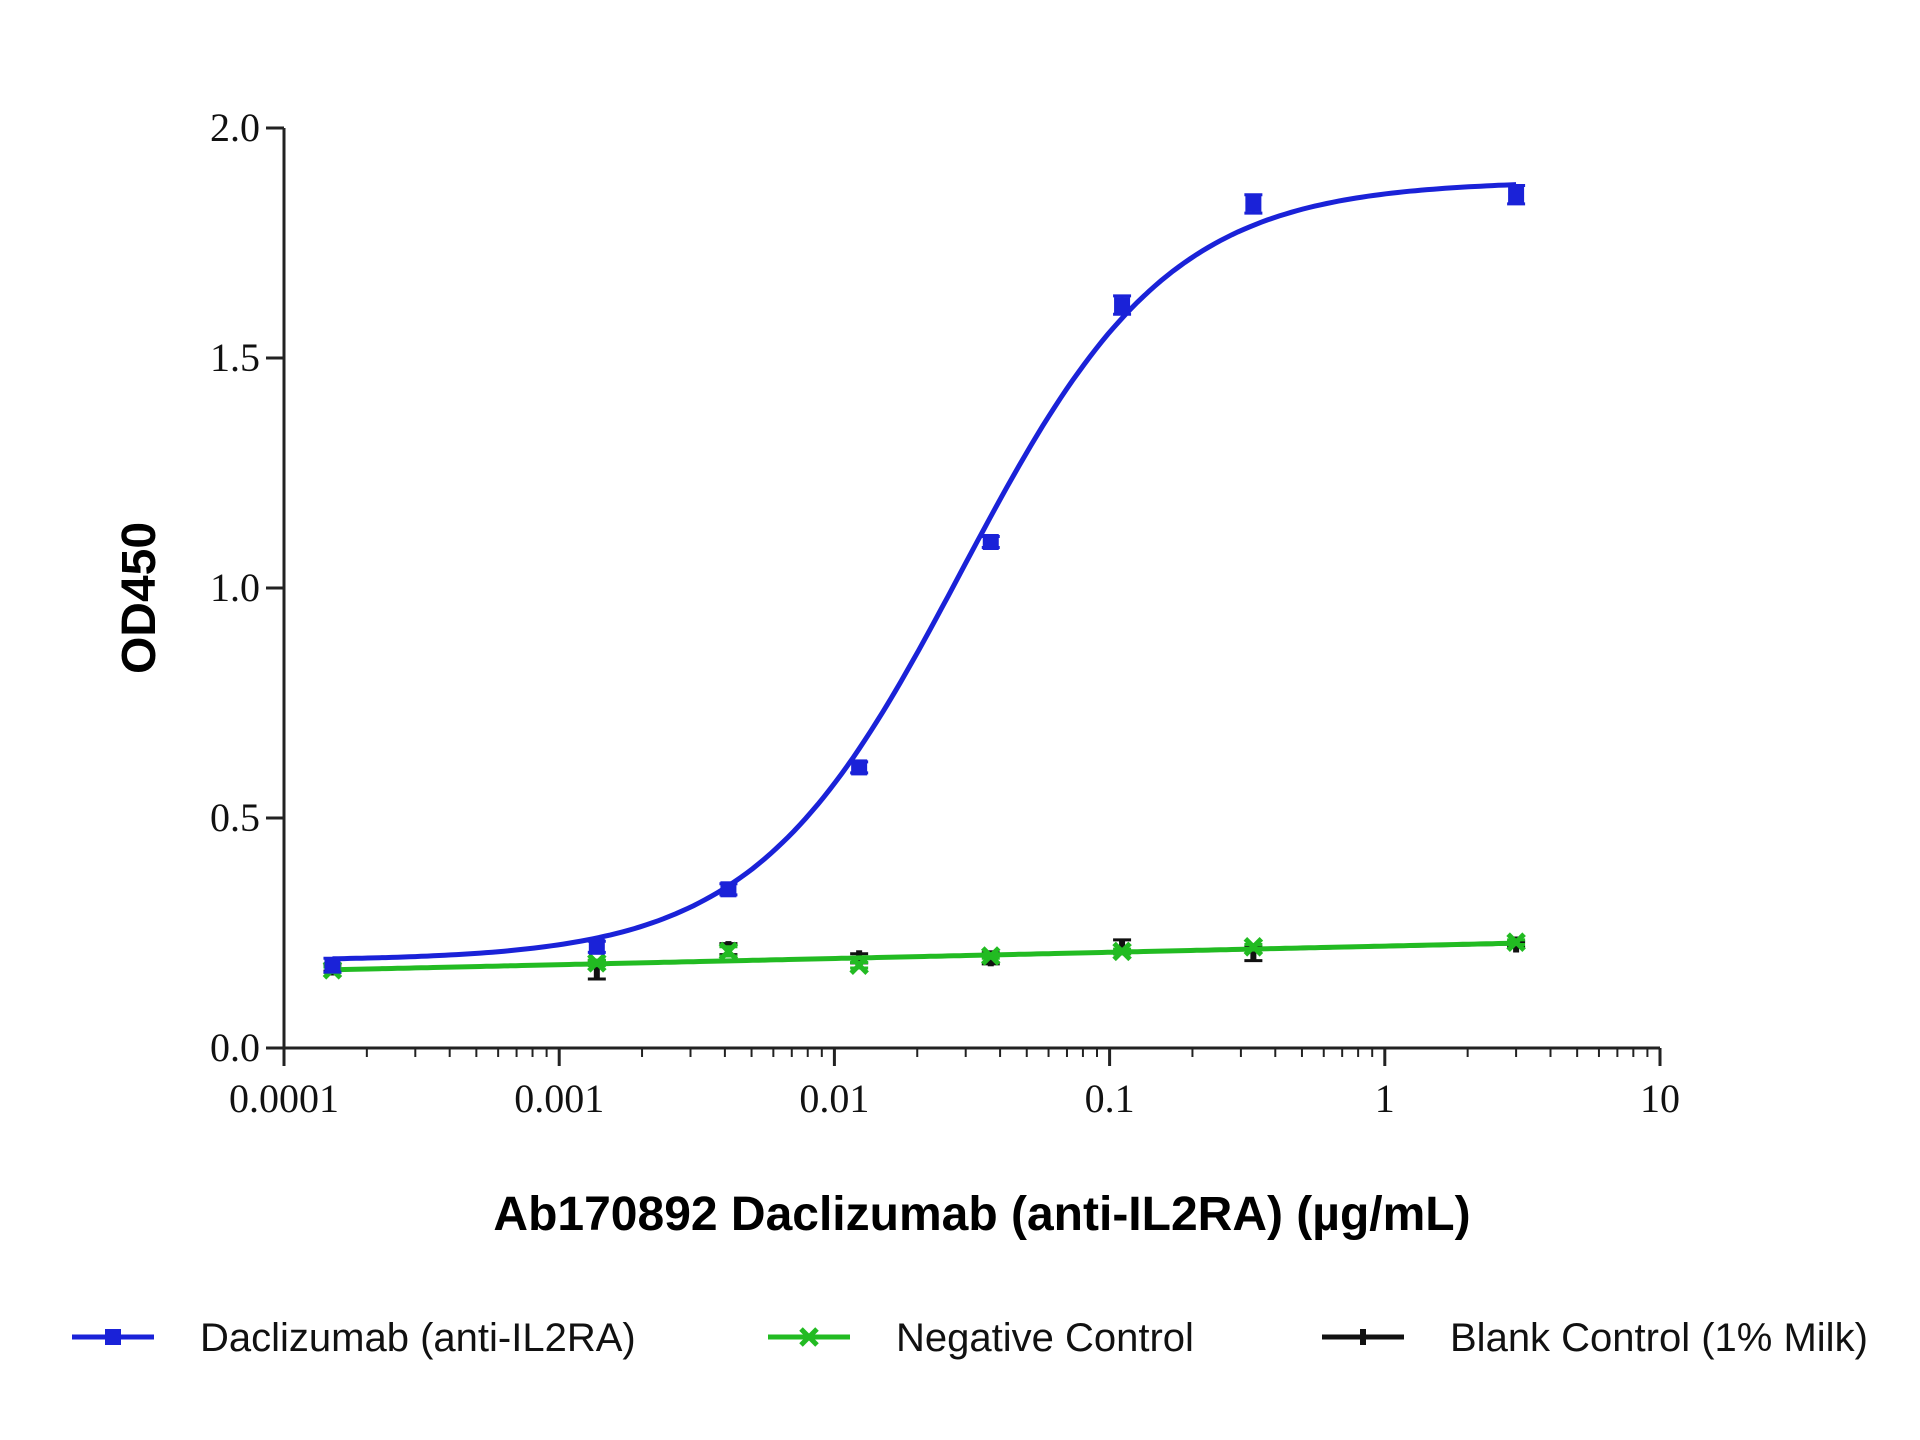  What do you see at coordinates (235, 1047) in the screenshot?
I see `y-tick-label: 0.0` at bounding box center [235, 1047].